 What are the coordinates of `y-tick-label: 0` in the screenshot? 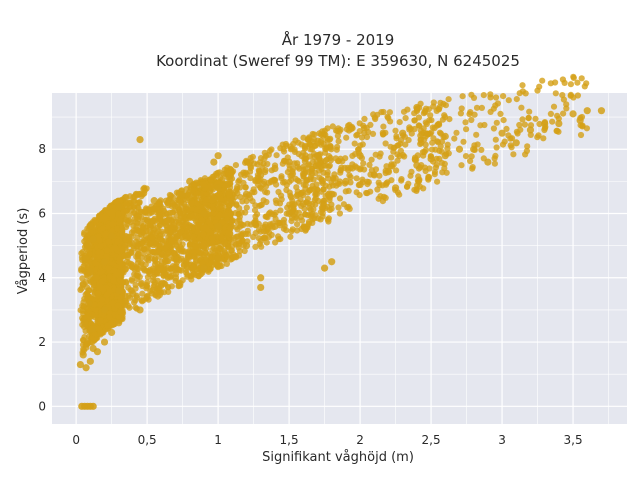 It's located at (42, 406).